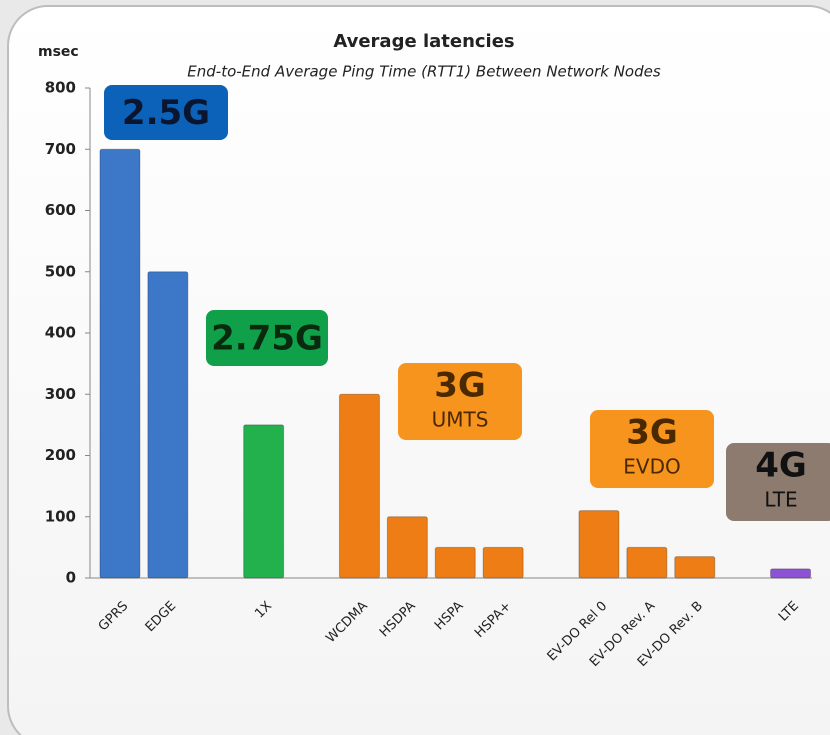 This screenshot has height=735, width=830. I want to click on y-tick-label: 200, so click(60, 455).